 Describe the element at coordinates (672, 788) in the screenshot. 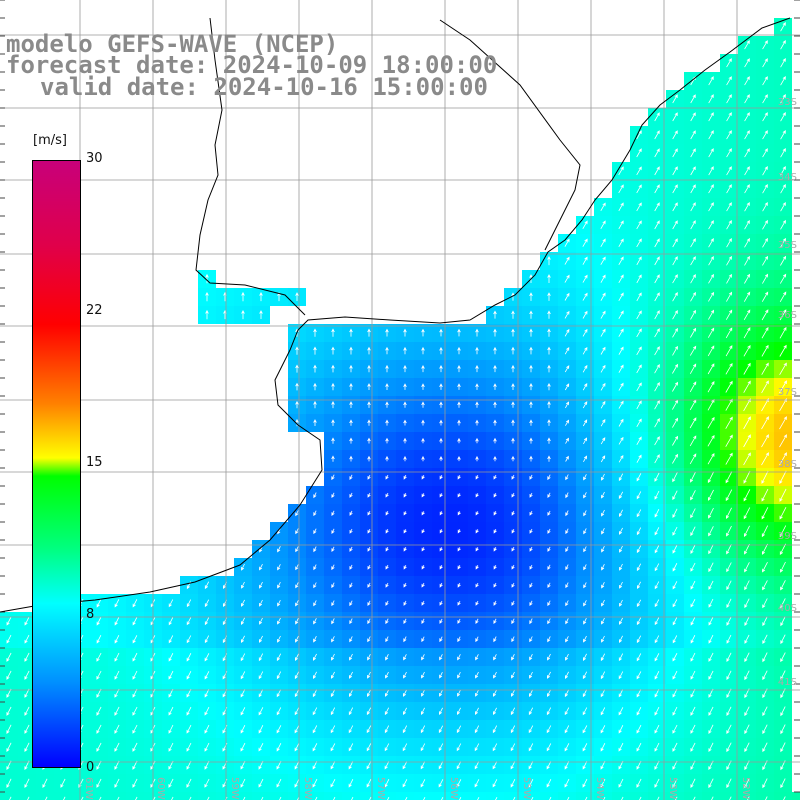

I see `lon-label: 53W` at that location.